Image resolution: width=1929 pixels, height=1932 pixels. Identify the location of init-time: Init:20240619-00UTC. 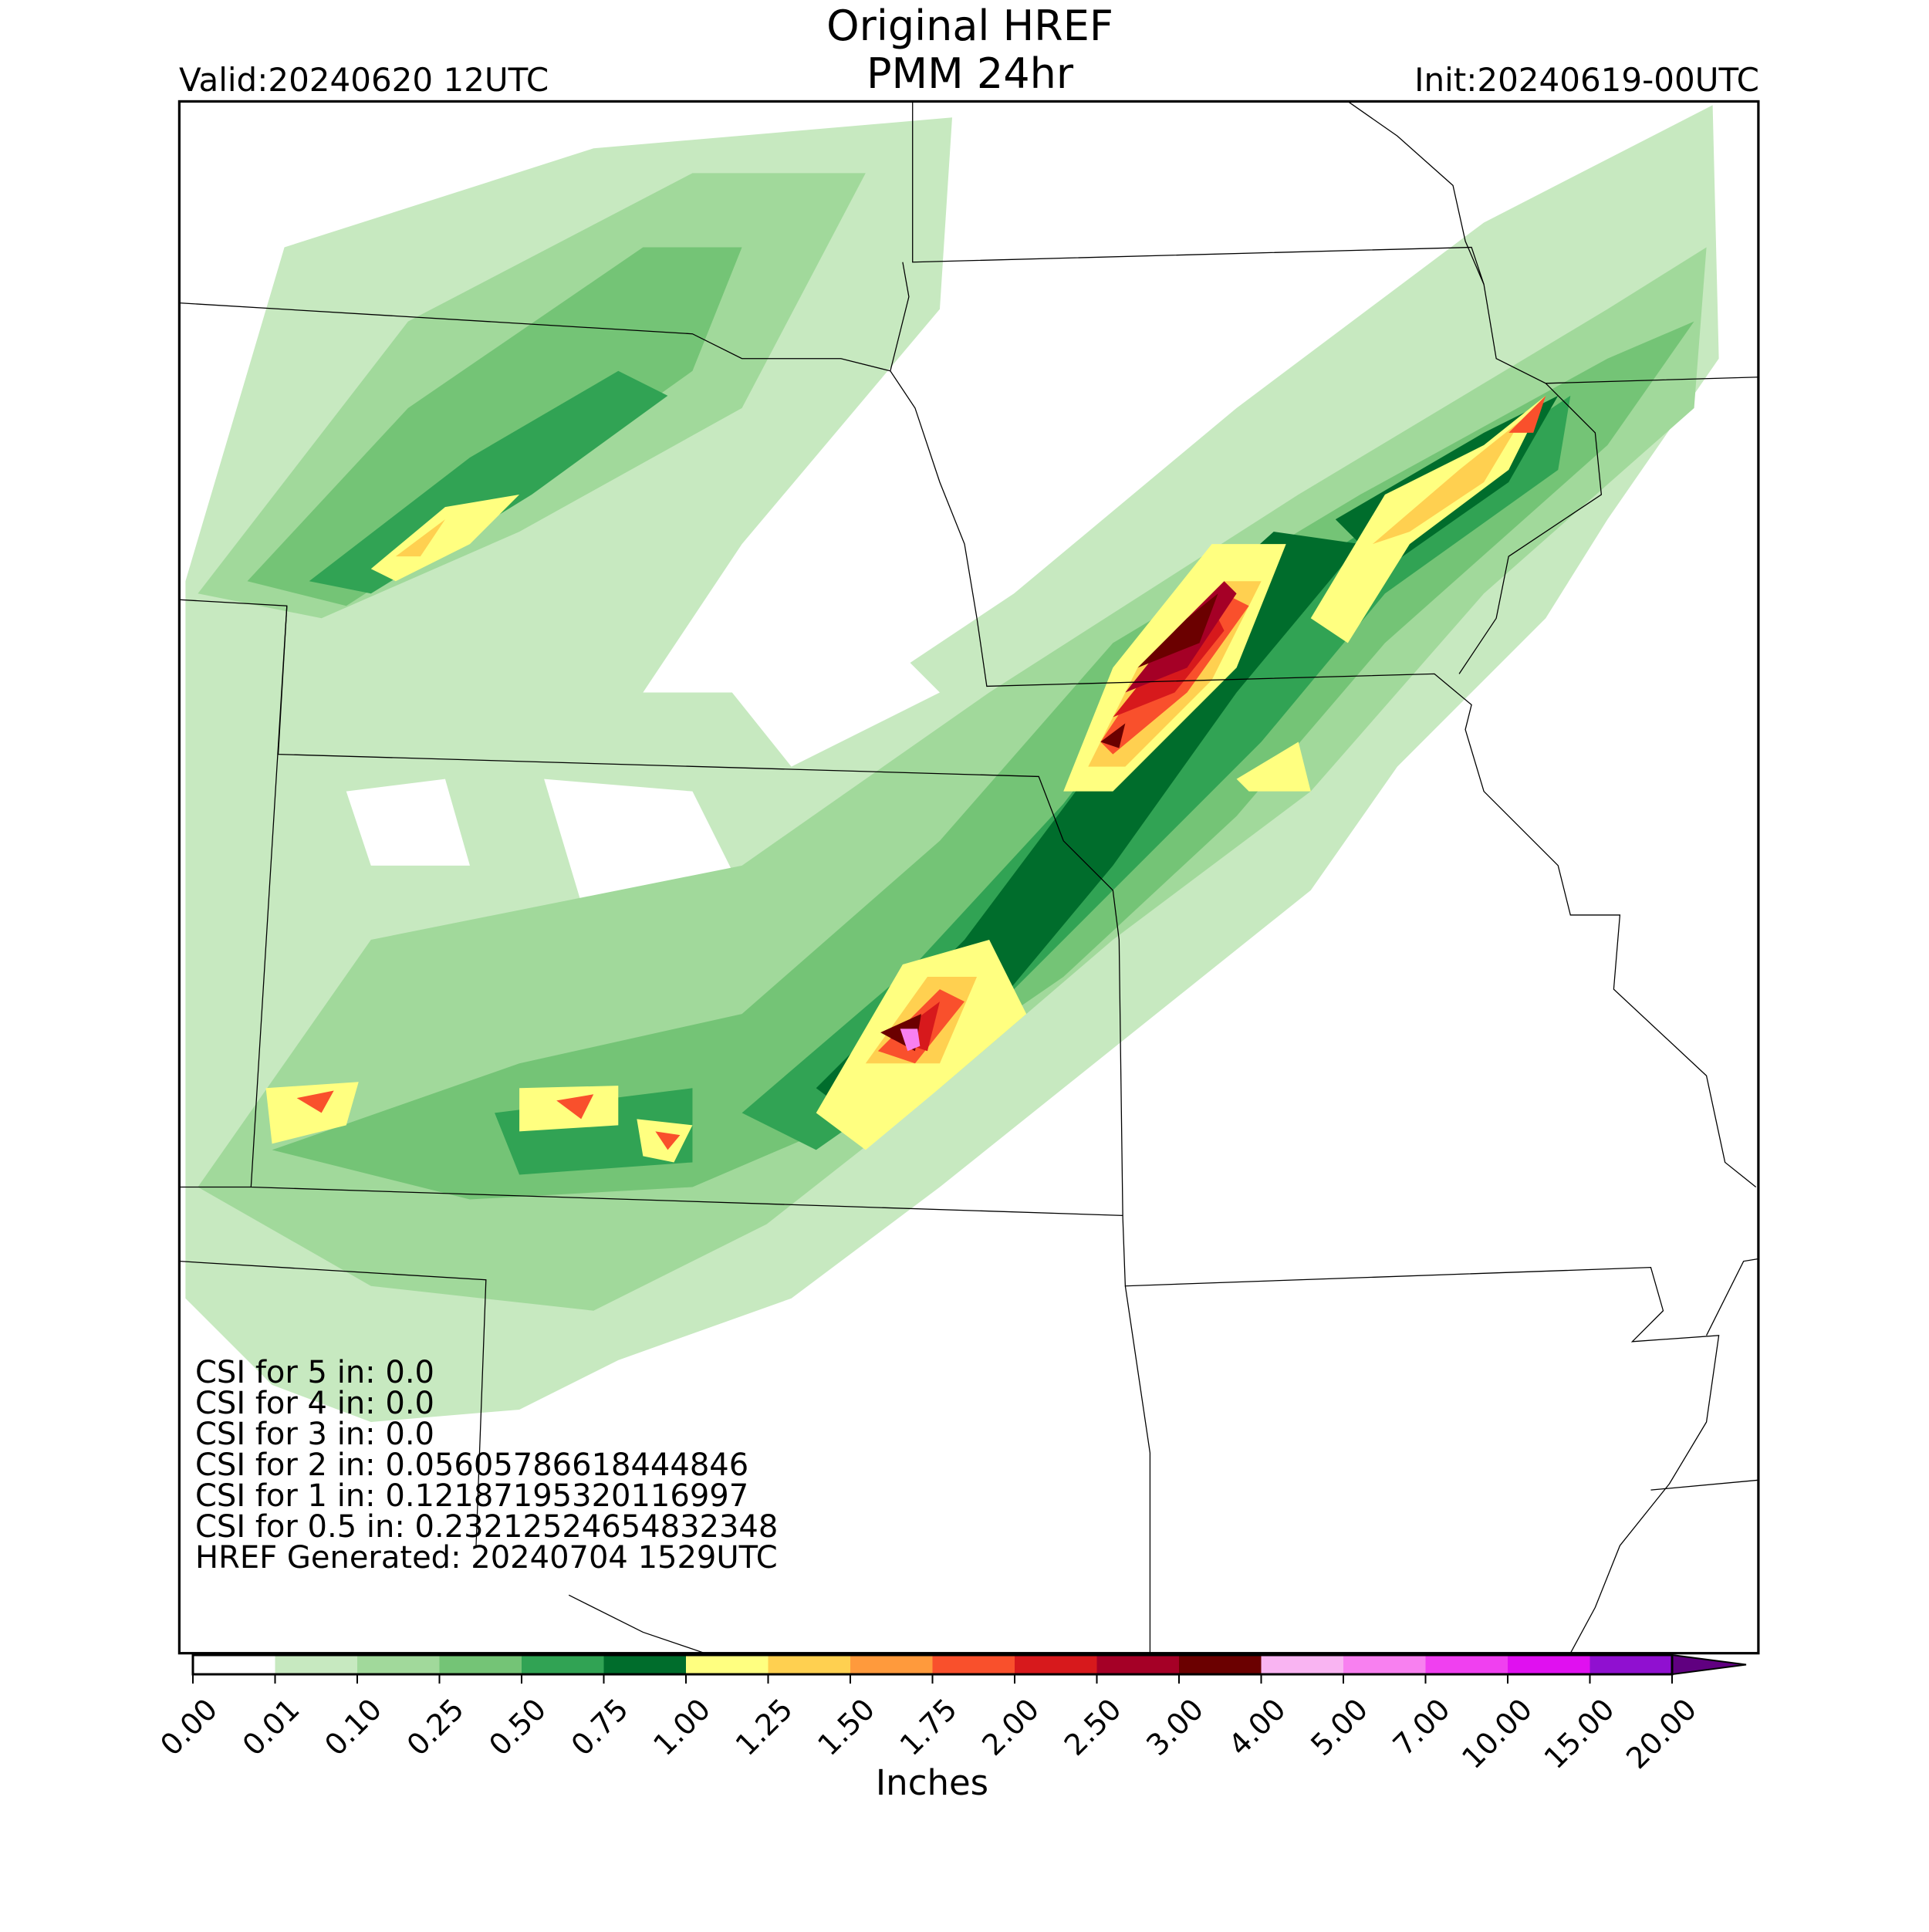
(1586, 80).